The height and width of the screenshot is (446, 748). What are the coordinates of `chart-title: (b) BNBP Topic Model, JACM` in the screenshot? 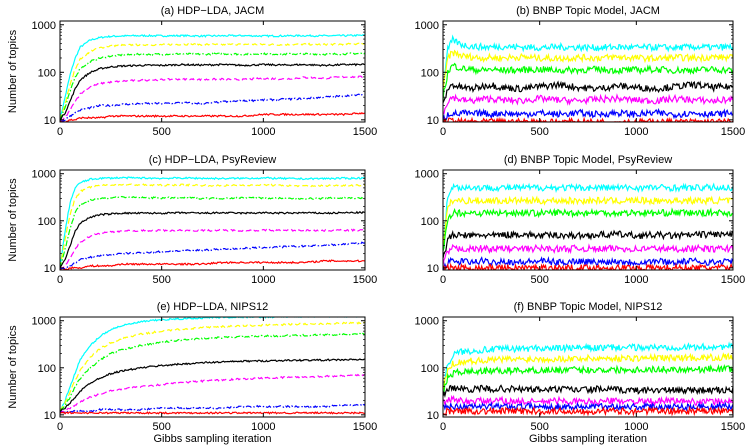 It's located at (588, 11).